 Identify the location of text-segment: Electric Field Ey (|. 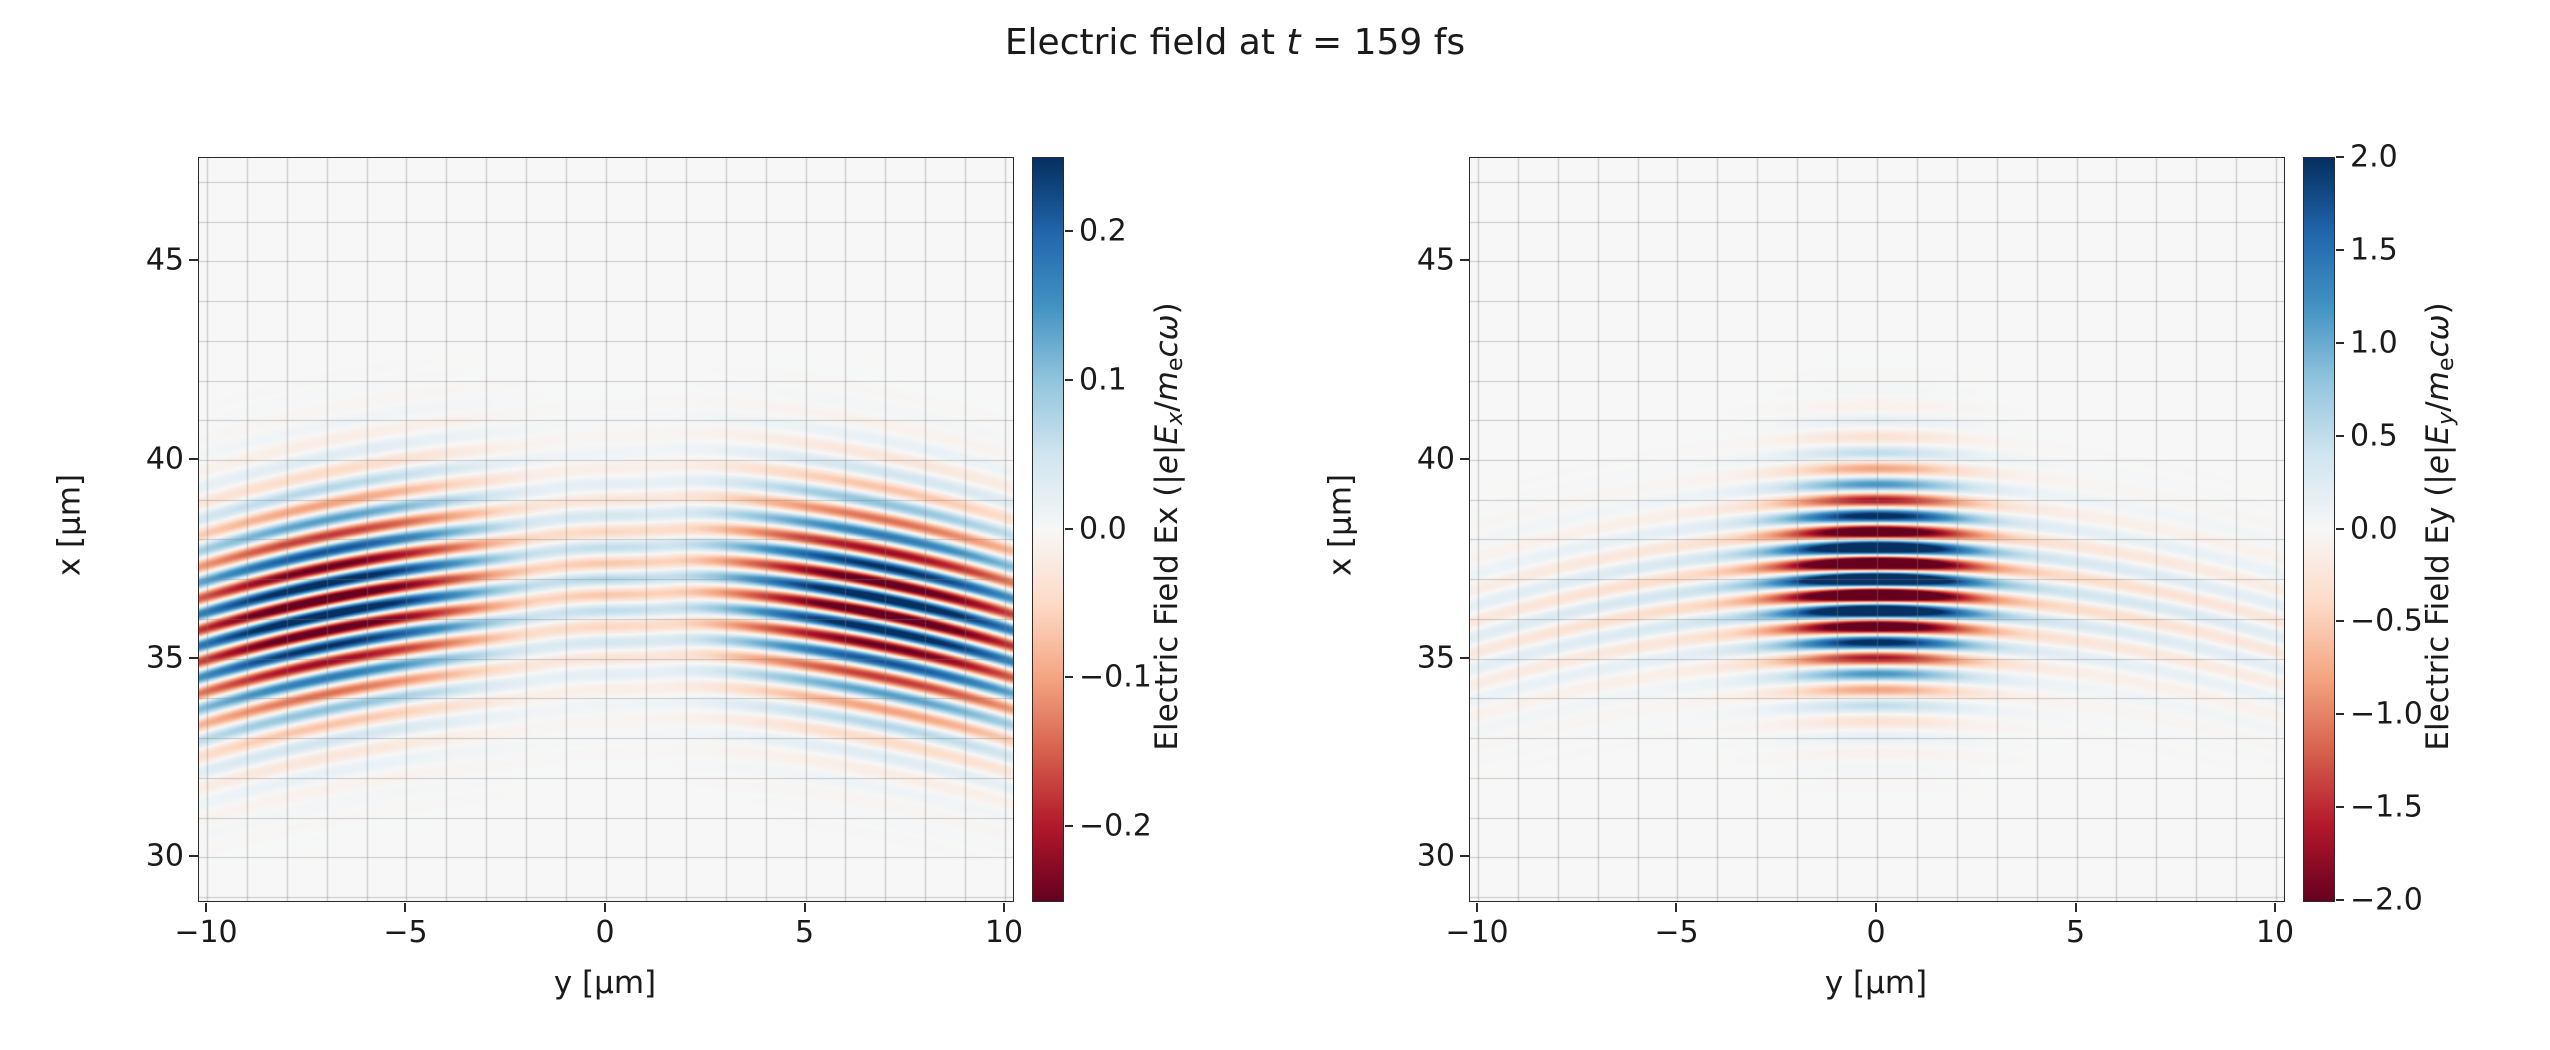
(2438, 612).